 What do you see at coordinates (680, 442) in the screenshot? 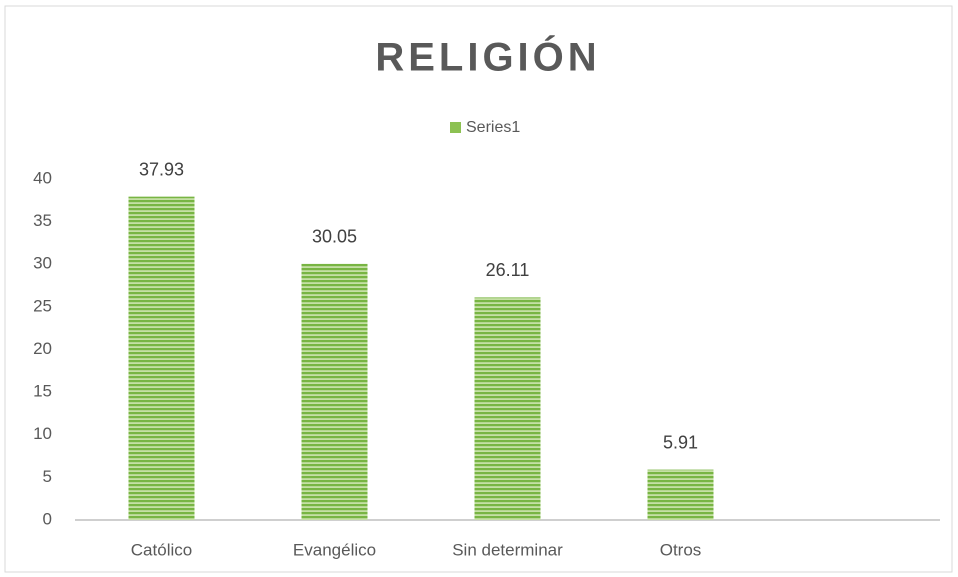
I see `data-label: 5.91` at bounding box center [680, 442].